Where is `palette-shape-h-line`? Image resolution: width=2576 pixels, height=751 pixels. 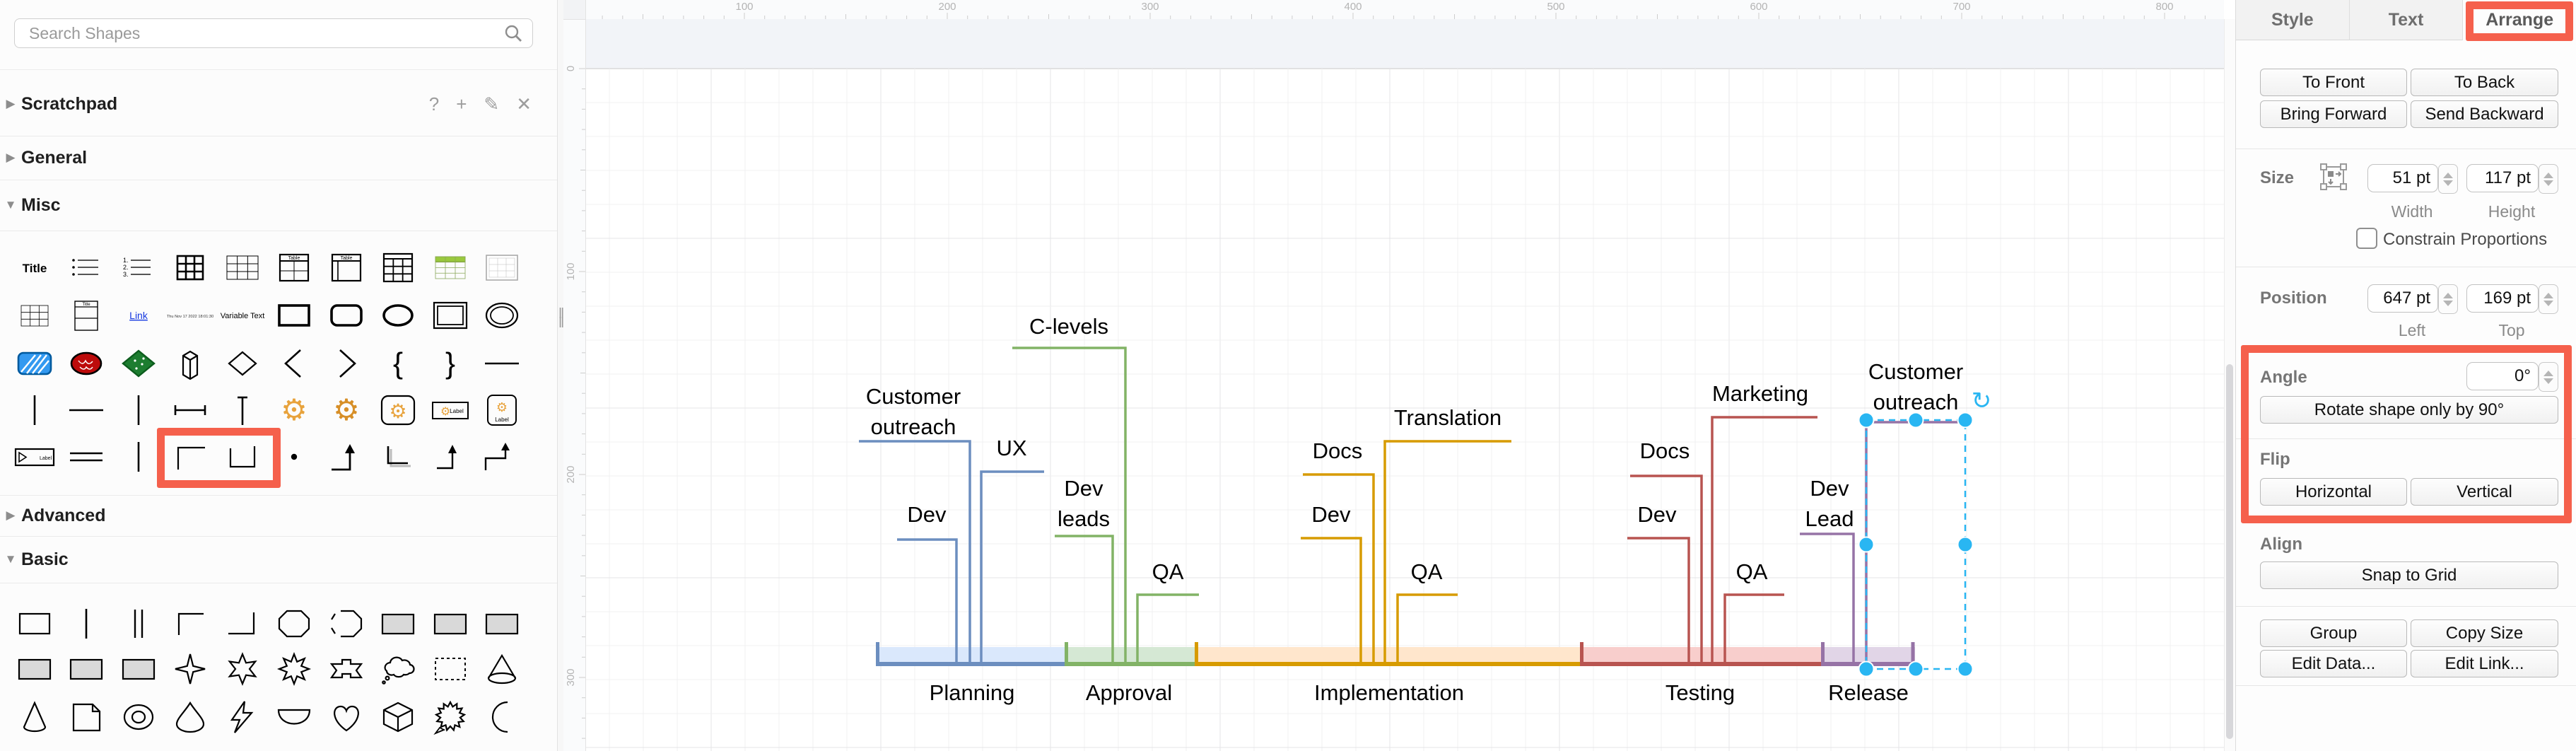 palette-shape-h-line is located at coordinates (87, 411).